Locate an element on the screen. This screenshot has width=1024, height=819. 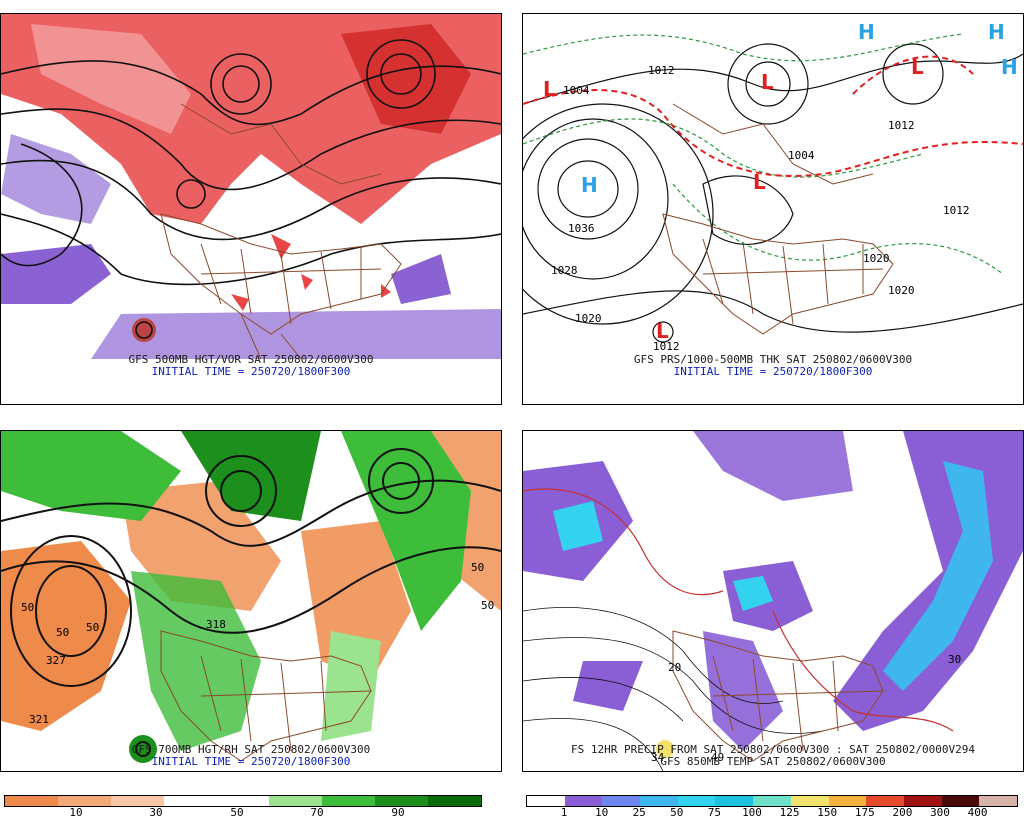
svg-text: 20 is located at coordinates (674, 667).